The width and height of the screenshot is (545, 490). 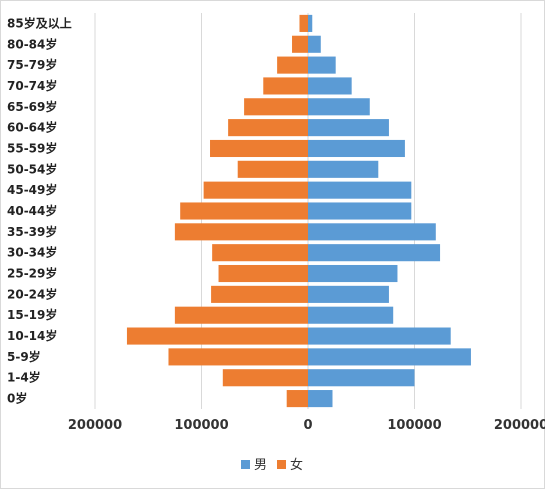 What do you see at coordinates (32, 231) in the screenshot?
I see `category-label: 35-39岁` at bounding box center [32, 231].